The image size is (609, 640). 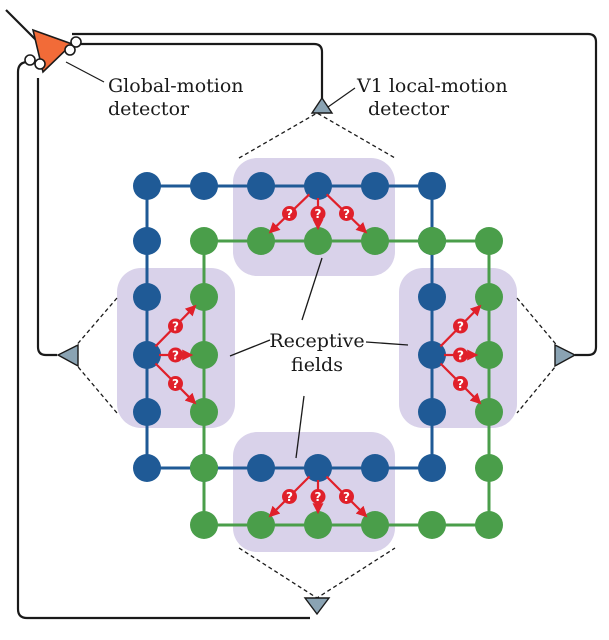 I want to click on pointer-right, so click(x=387, y=343).